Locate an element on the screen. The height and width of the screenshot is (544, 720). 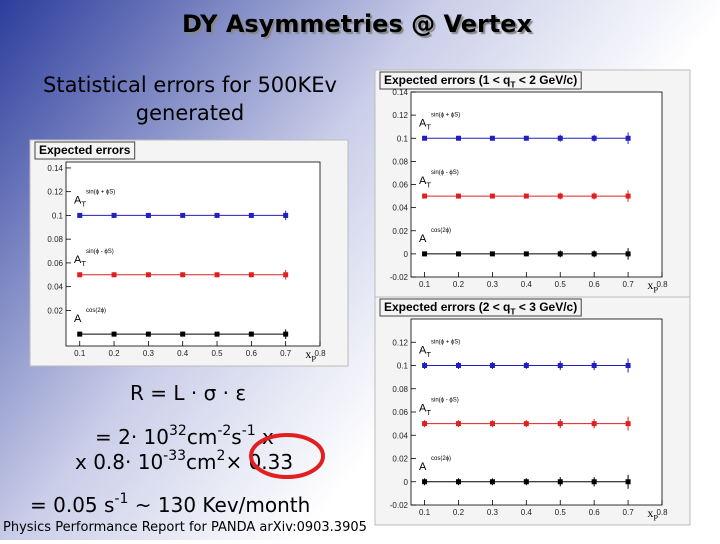
chart-title: Expected errors is located at coordinates (85, 150).